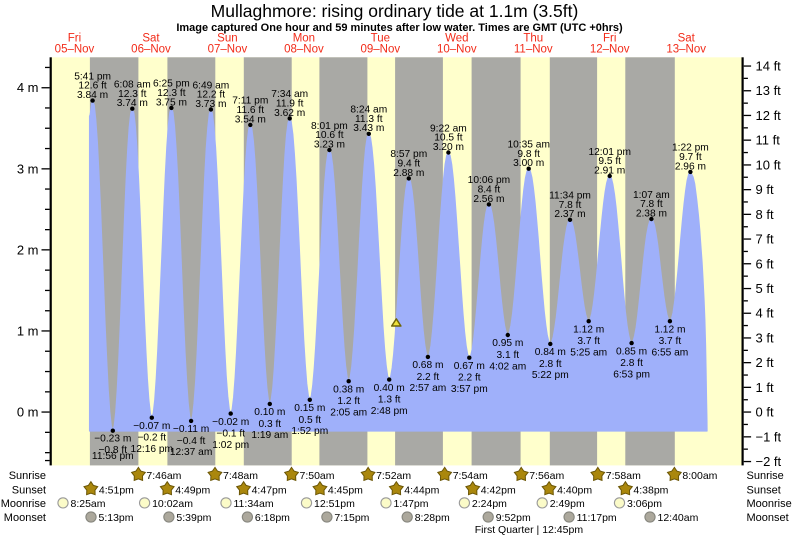 The width and height of the screenshot is (793, 544). What do you see at coordinates (112, 450) in the screenshot?
I see `svg-text: −0.8 ft` at bounding box center [112, 450].